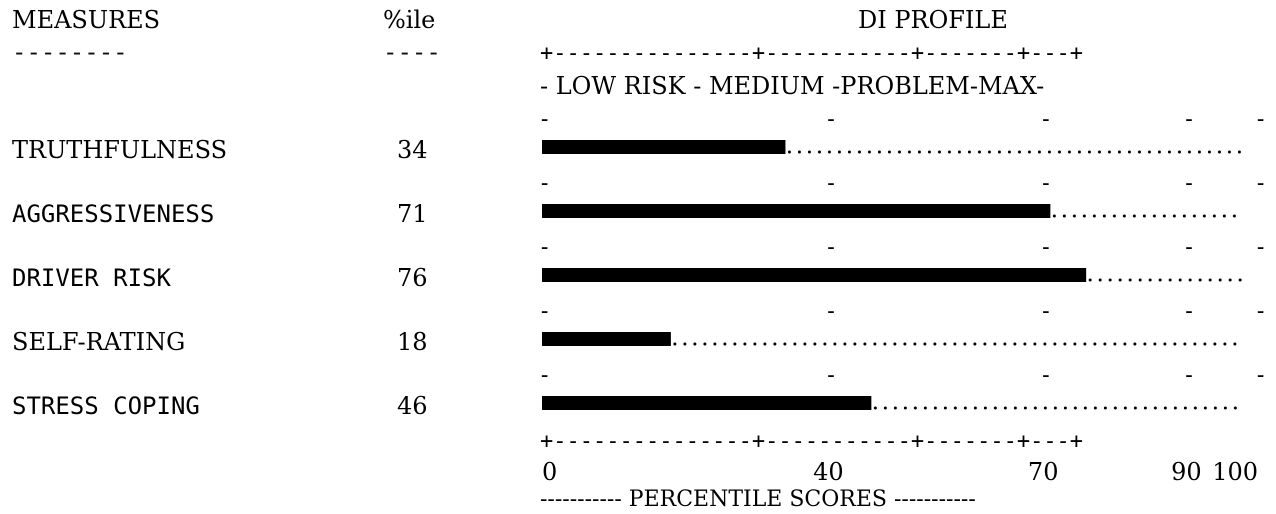  What do you see at coordinates (106, 406) in the screenshot?
I see `measure-label-stress-coping: STRESS COPING` at bounding box center [106, 406].